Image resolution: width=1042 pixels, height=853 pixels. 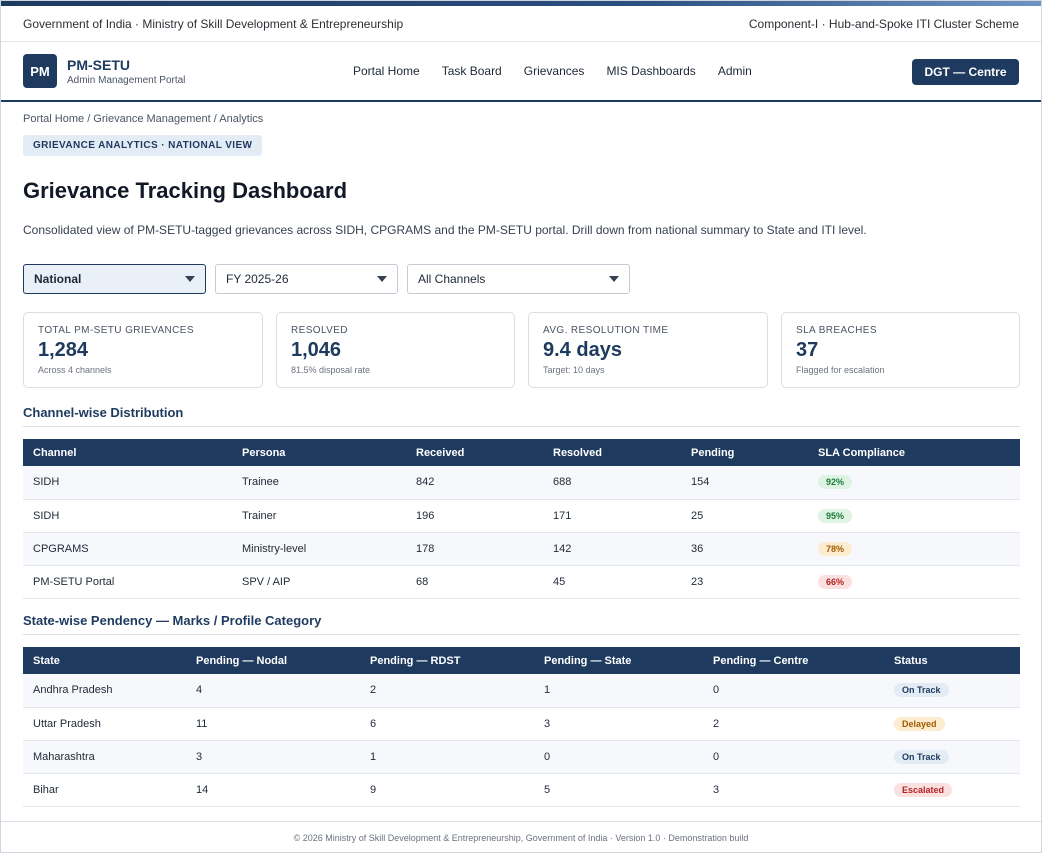 I want to click on column-header: Received, so click(x=474, y=452).